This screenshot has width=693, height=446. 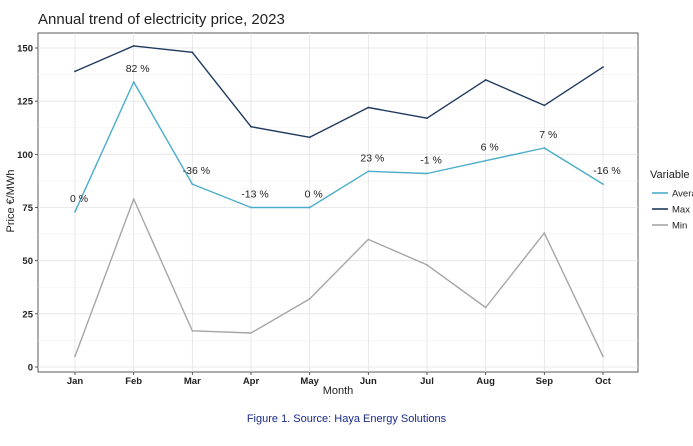 I want to click on x-tick-label: Jun, so click(x=368, y=381).